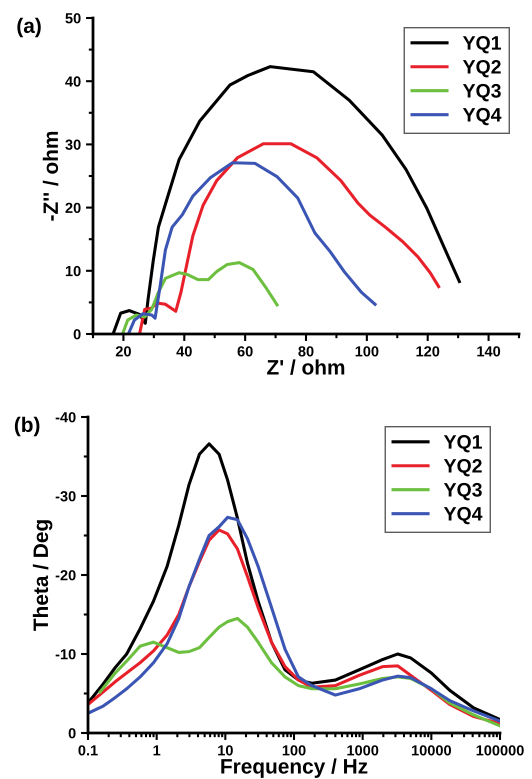 Image resolution: width=532 pixels, height=779 pixels. Describe the element at coordinates (488, 351) in the screenshot. I see `x-tick-label: 140` at that location.